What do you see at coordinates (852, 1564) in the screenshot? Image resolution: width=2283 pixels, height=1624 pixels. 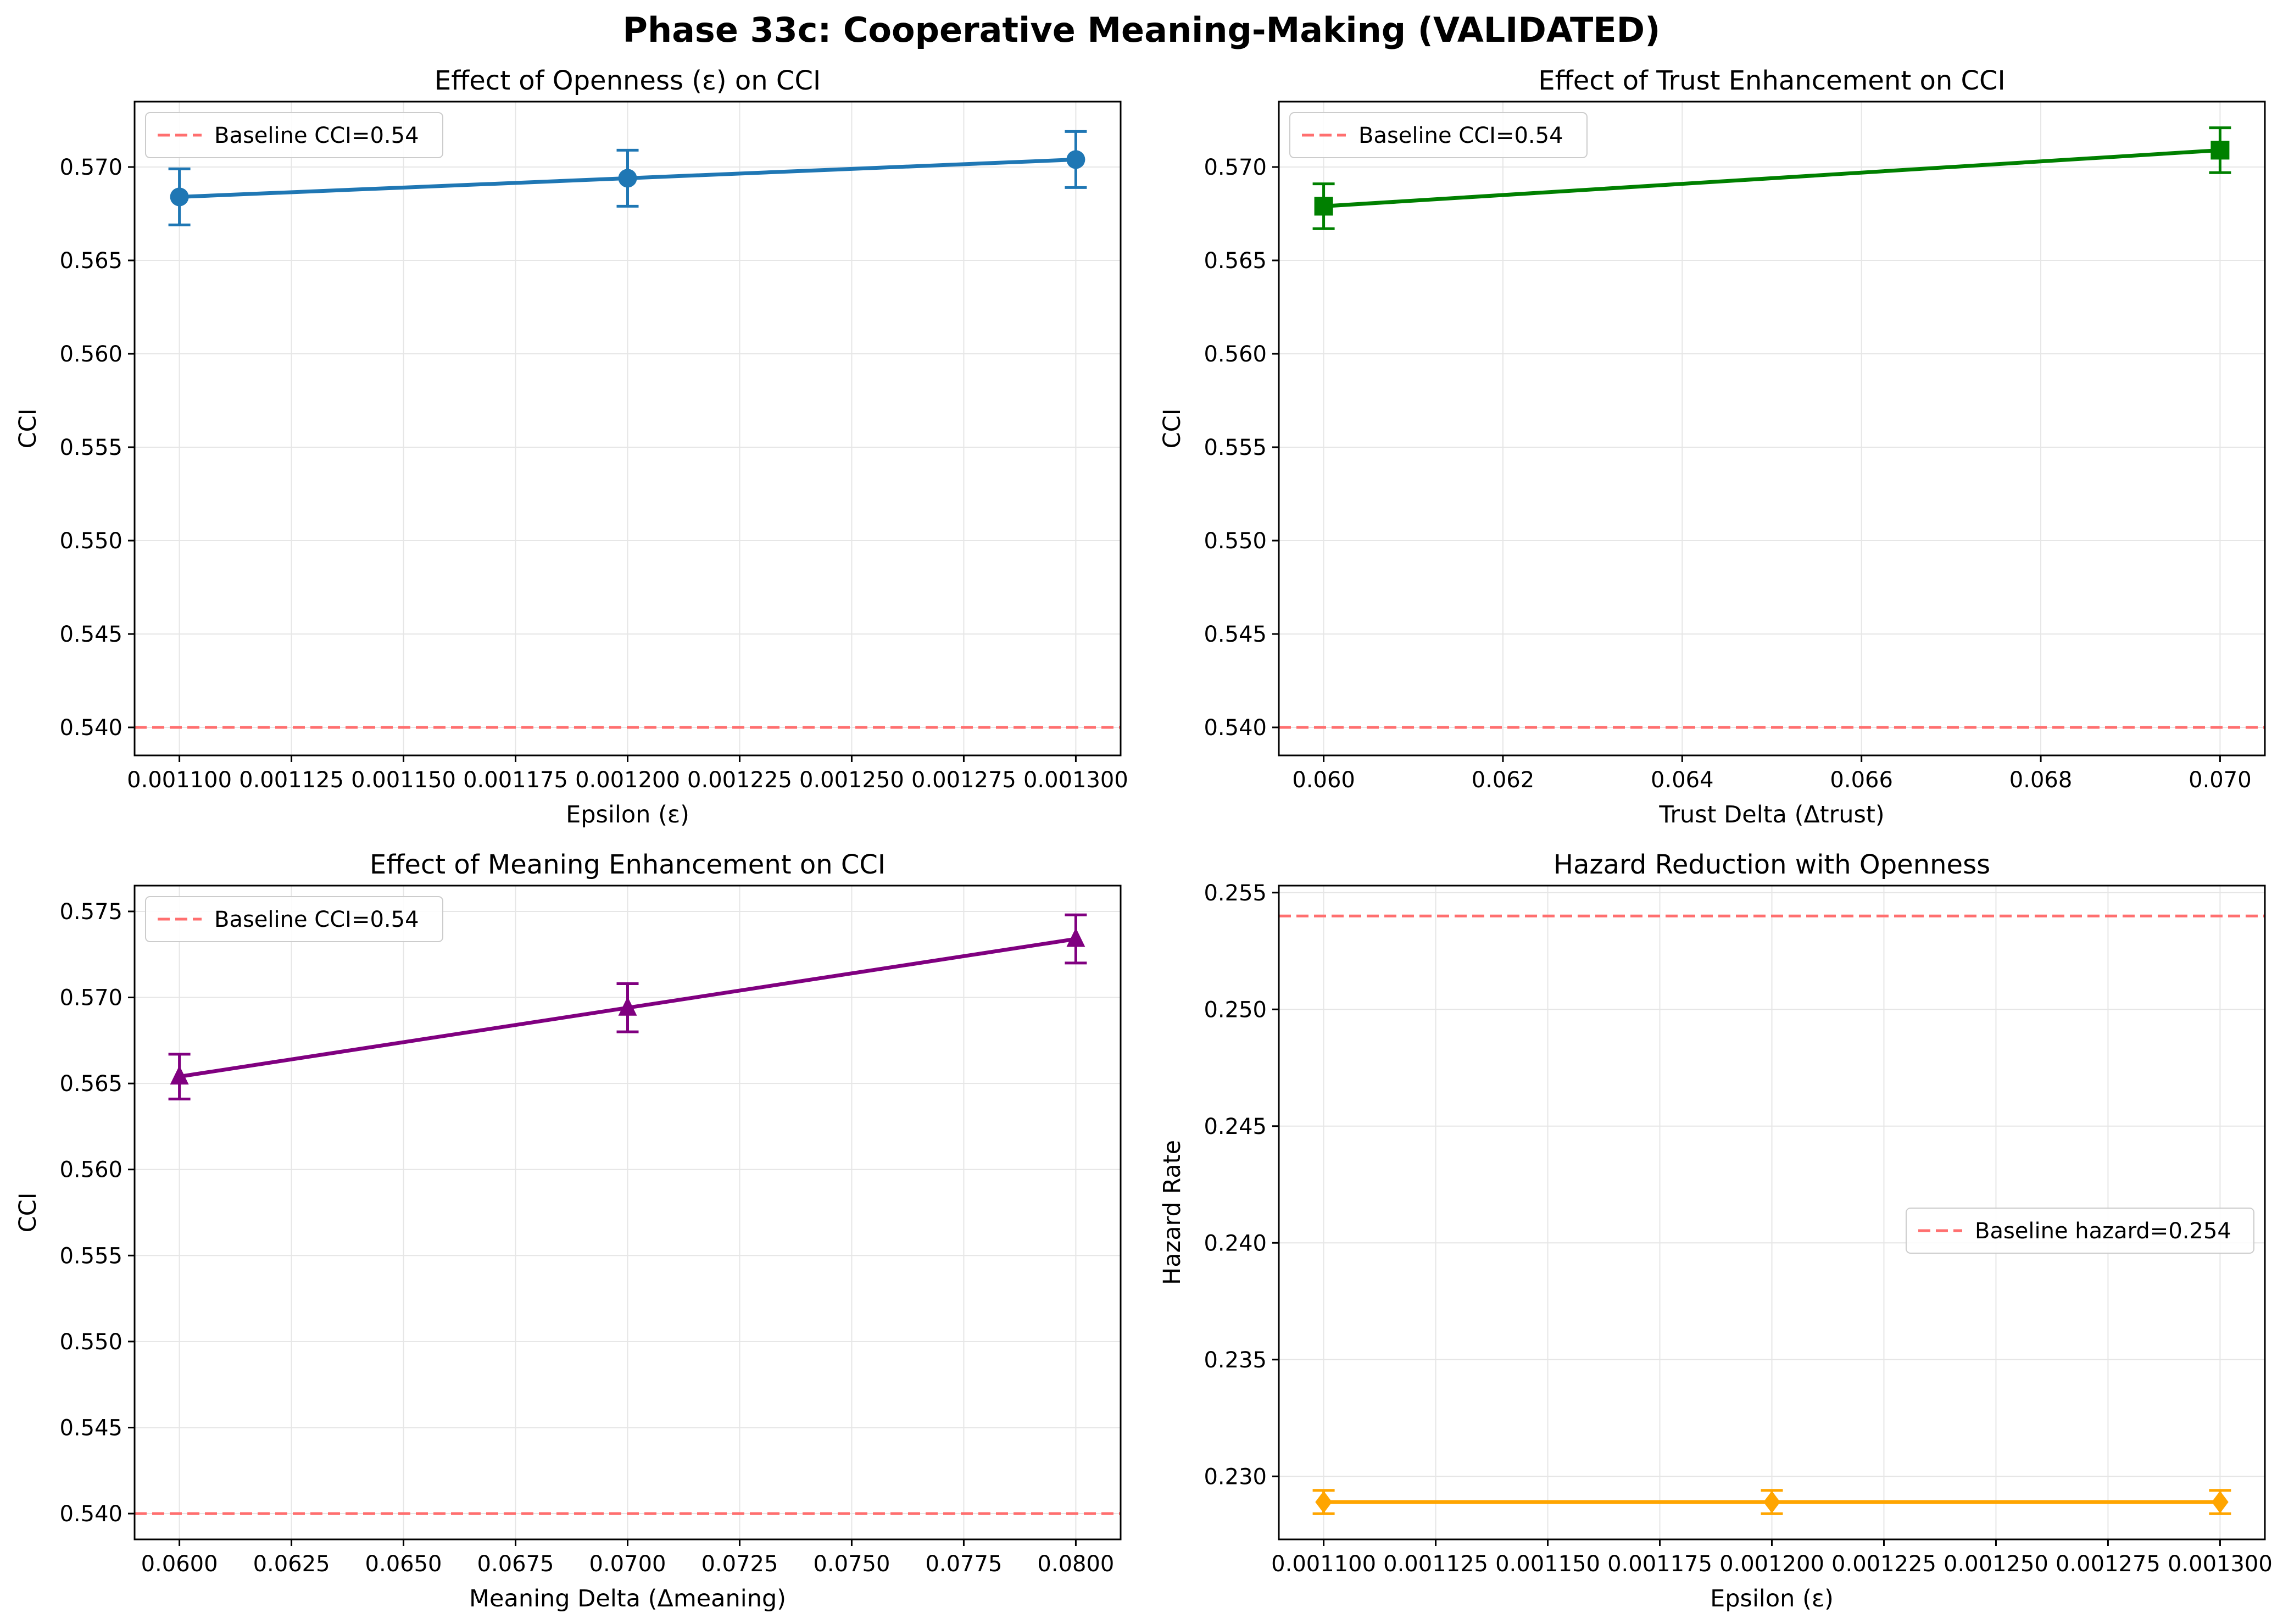 I see `x-tick-label: 0.0750` at bounding box center [852, 1564].